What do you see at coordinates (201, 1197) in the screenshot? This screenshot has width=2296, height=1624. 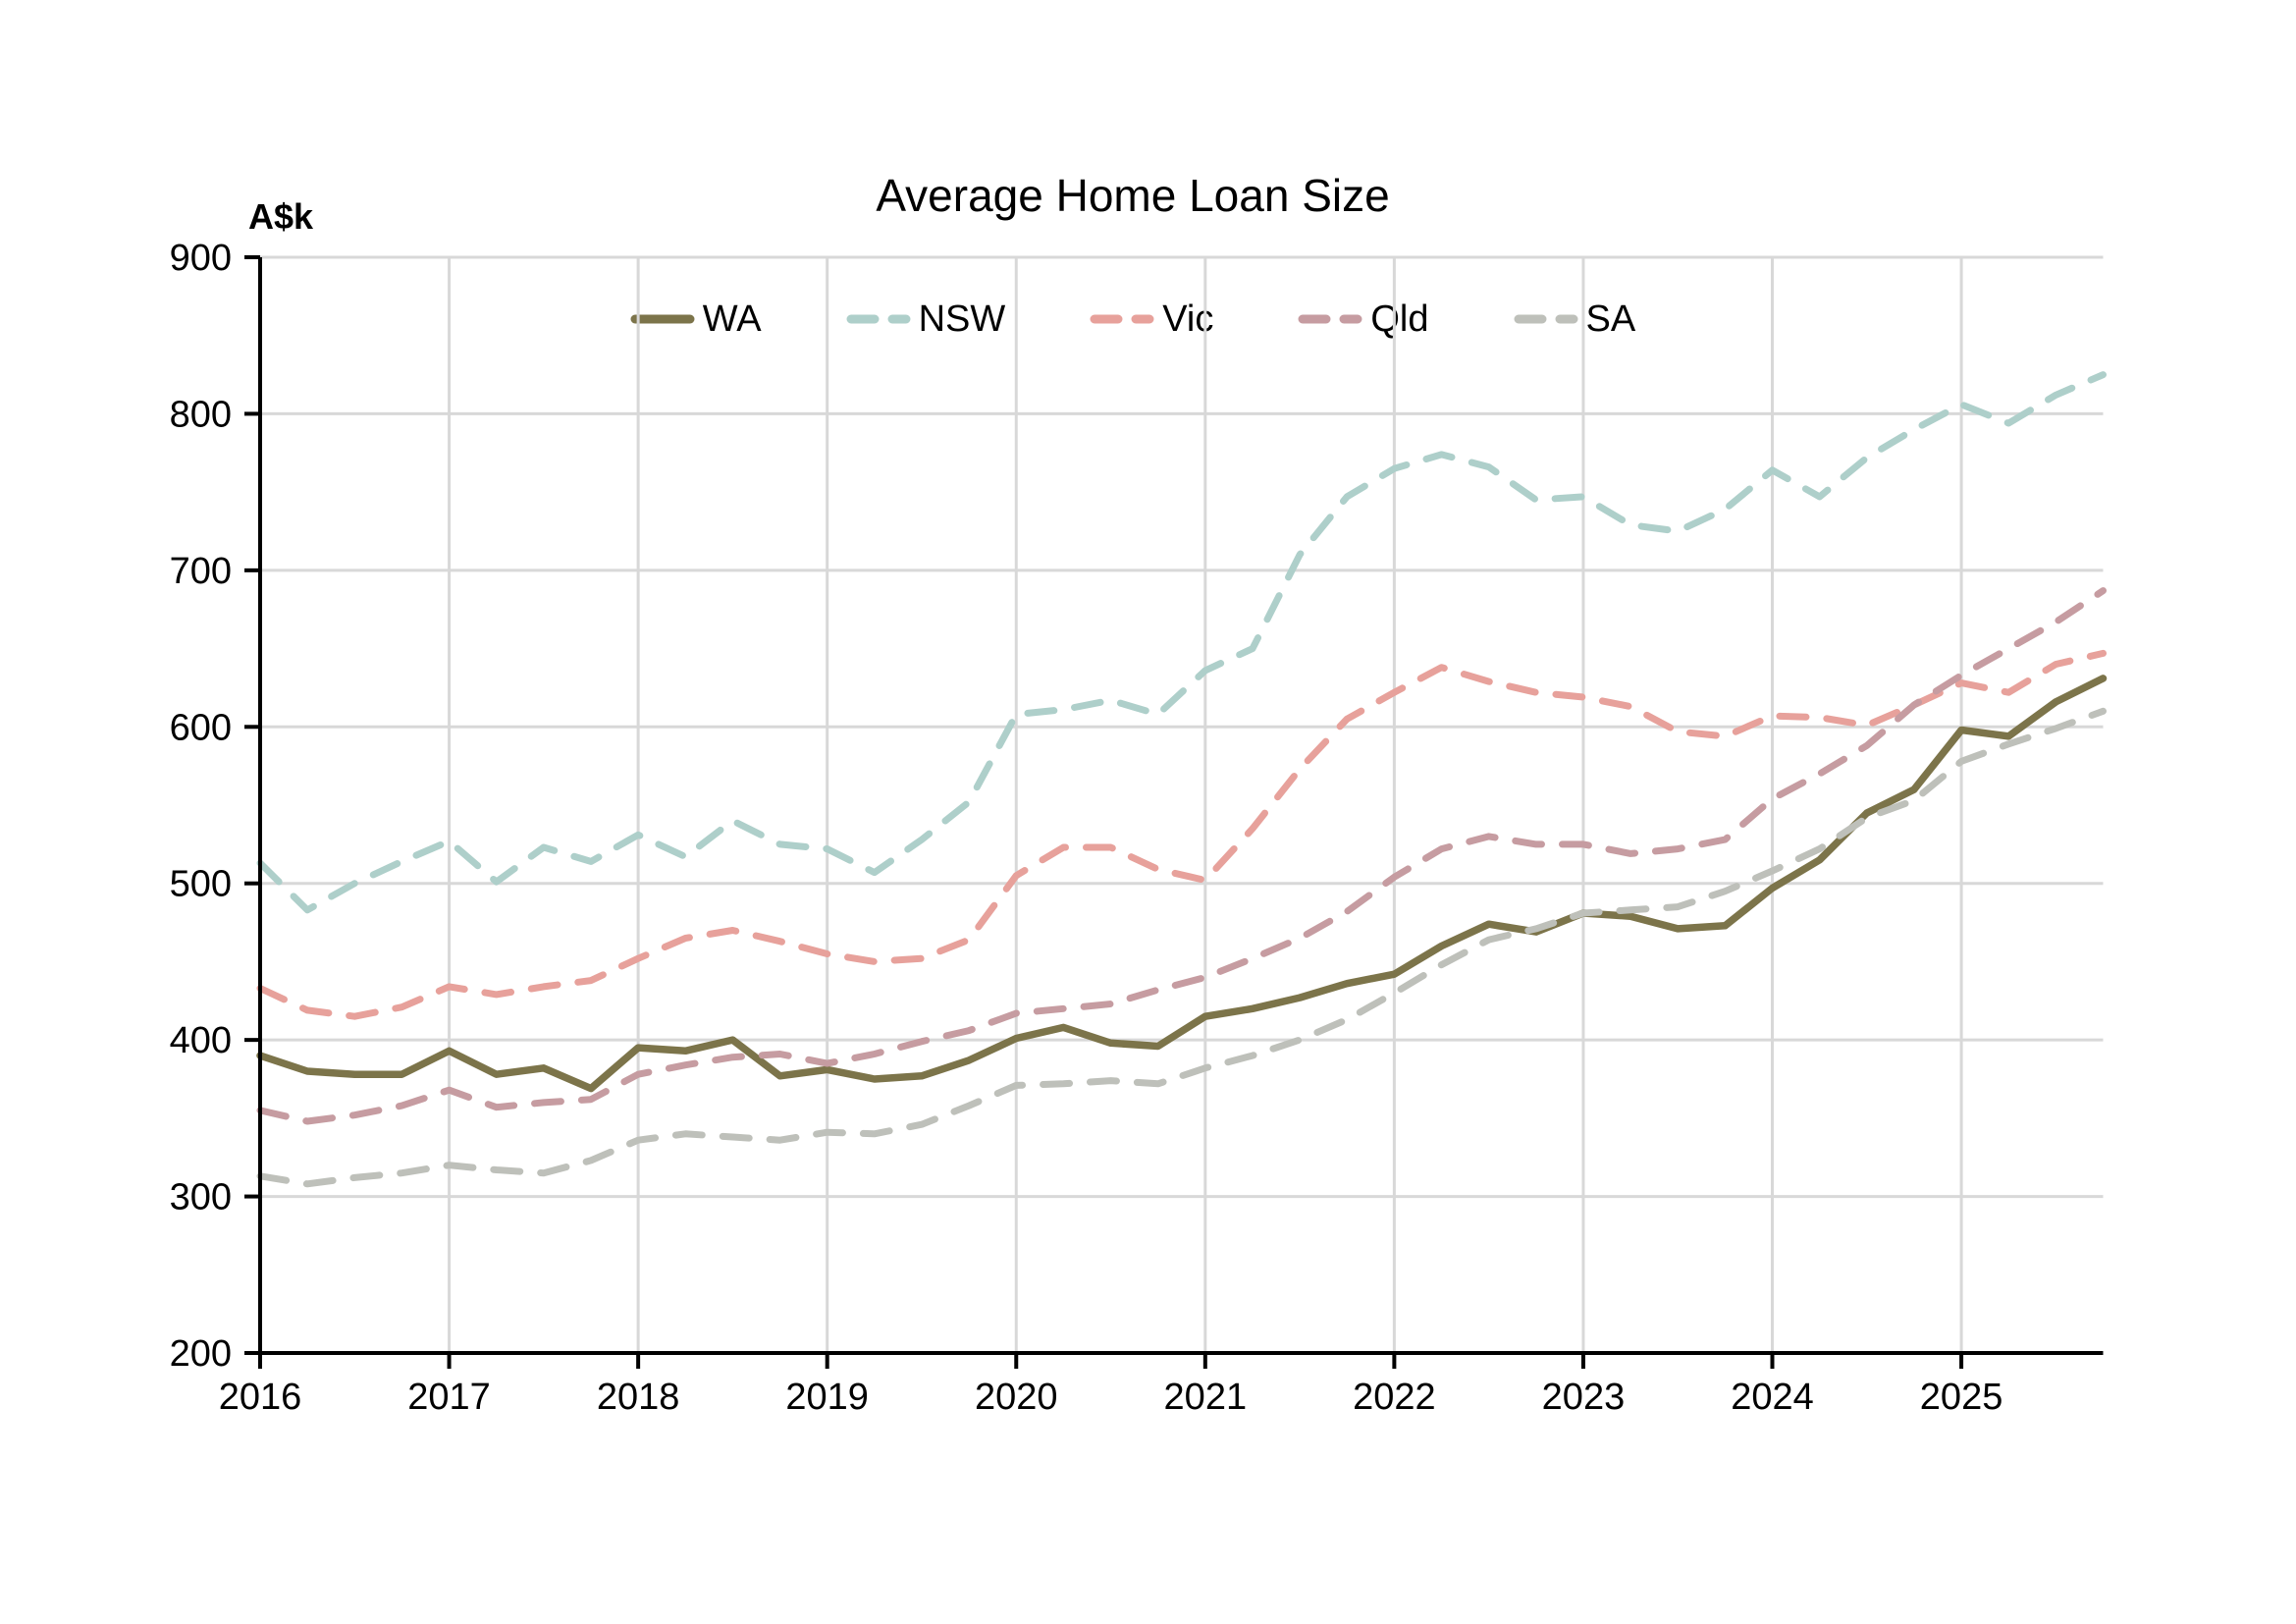 I see `y-tick-label-300: 300` at bounding box center [201, 1197].